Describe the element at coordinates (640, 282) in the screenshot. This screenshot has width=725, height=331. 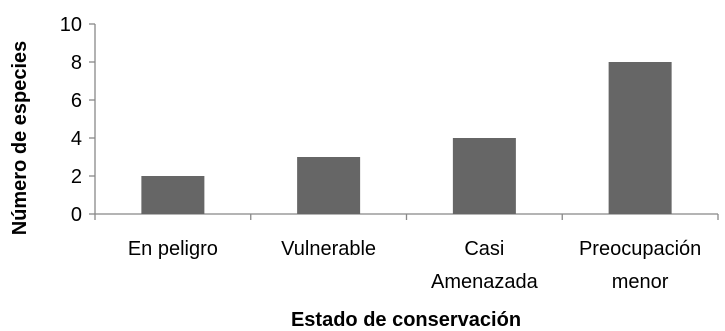
I see `x-tick-label: menor` at that location.